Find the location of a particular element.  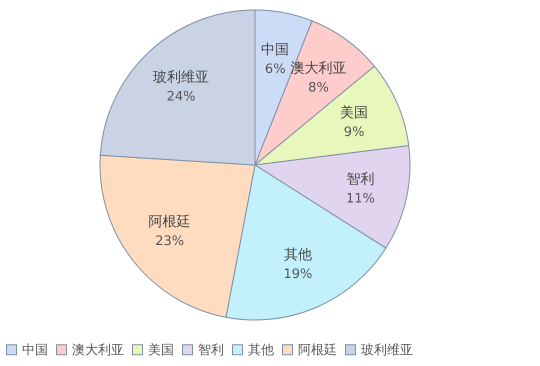

data-label: 9% is located at coordinates (354, 132).